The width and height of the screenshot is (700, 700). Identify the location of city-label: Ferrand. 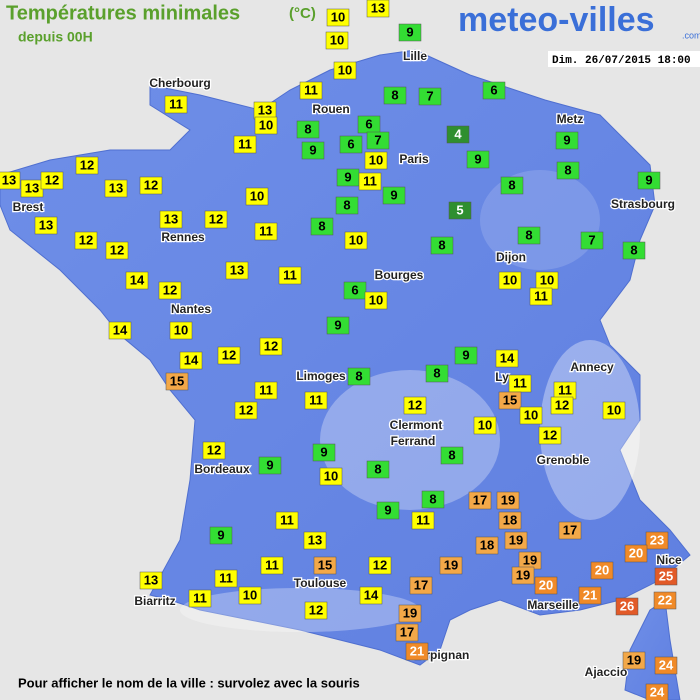
(413, 441).